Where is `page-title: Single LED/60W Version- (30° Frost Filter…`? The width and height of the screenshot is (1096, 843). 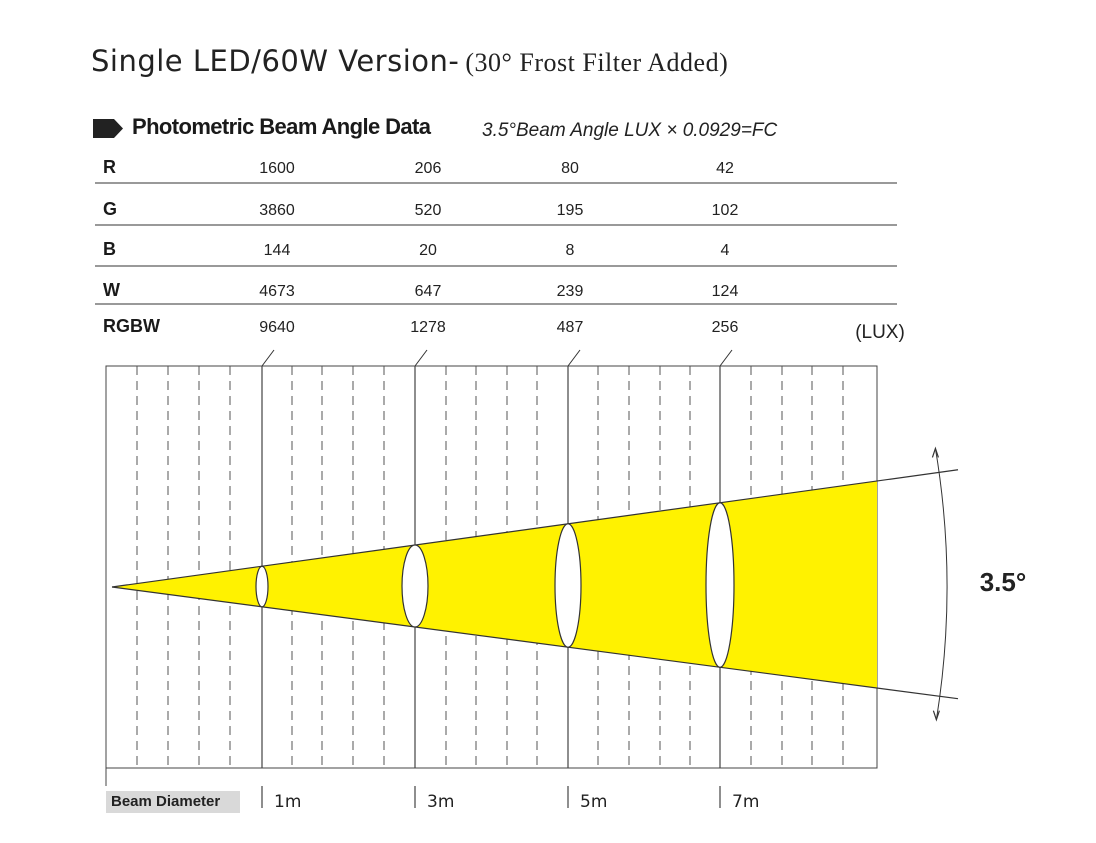 page-title: Single LED/60W Version- (30° Frost Filter… is located at coordinates (409, 61).